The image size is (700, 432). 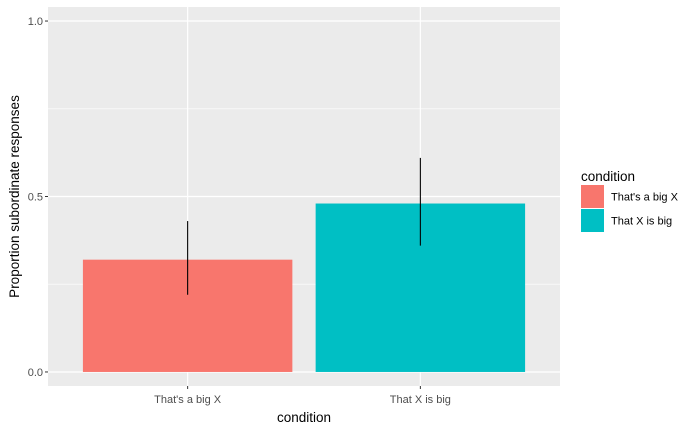 I want to click on x-tick-label: That X is big, so click(x=420, y=400).